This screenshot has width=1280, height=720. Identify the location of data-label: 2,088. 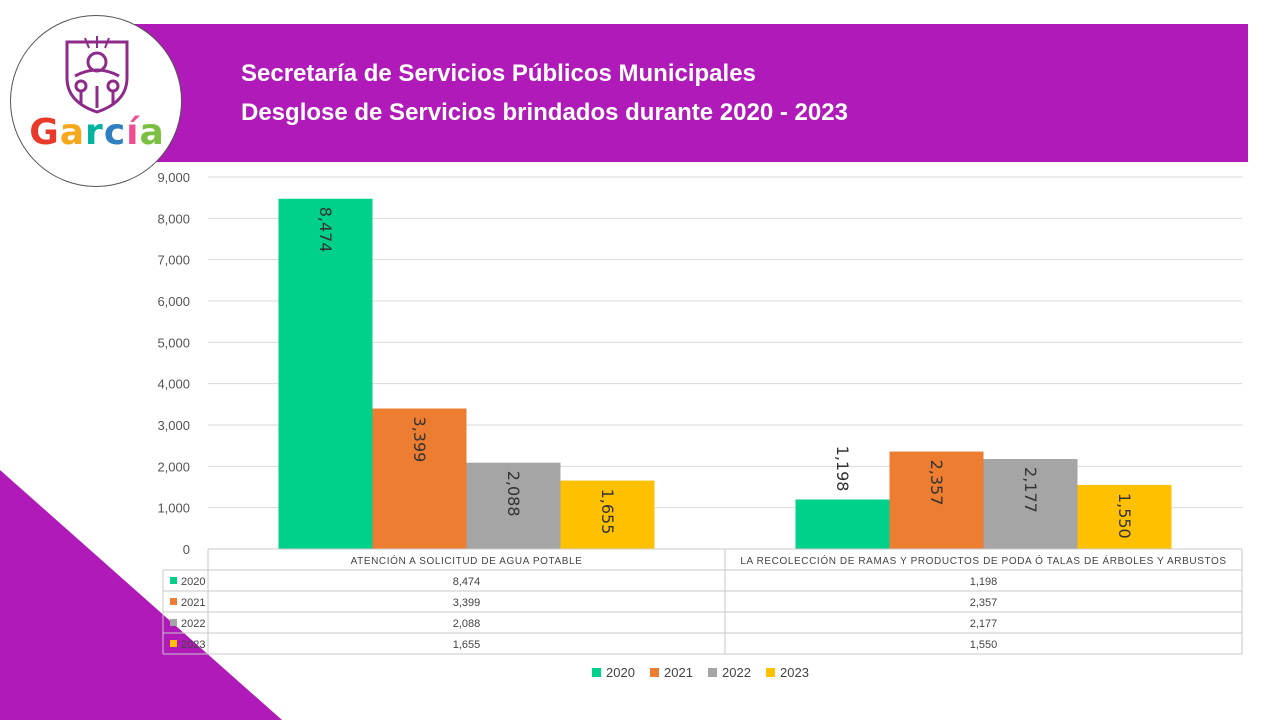
(513, 494).